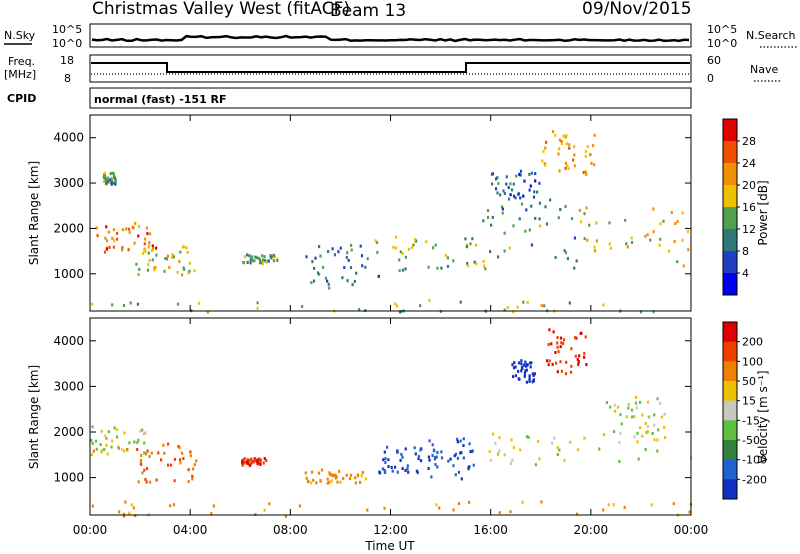 This screenshot has height=554, width=800. What do you see at coordinates (221, 9) in the screenshot?
I see `station-title: Christmas Valley West (fitACF)` at bounding box center [221, 9].